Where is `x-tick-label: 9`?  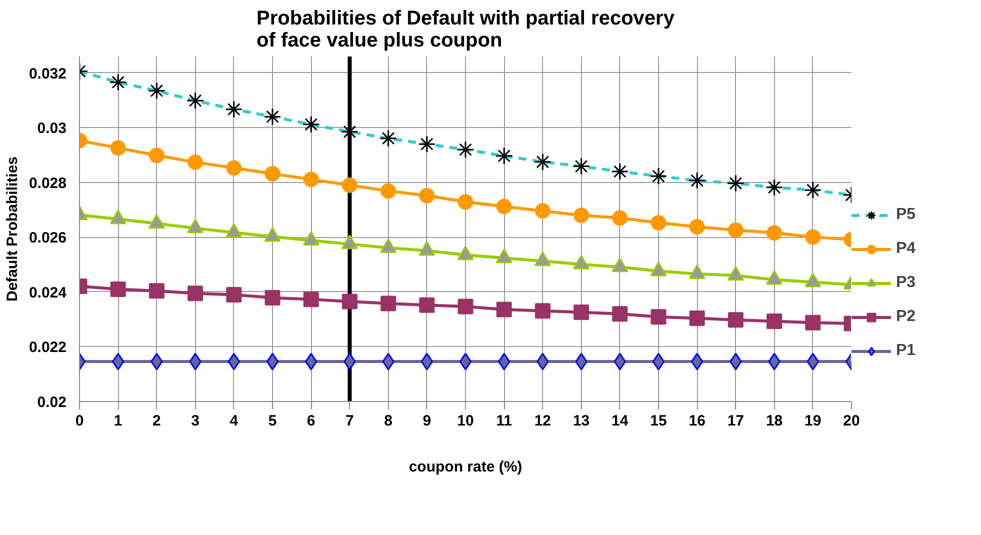 x-tick-label: 9 is located at coordinates (427, 421).